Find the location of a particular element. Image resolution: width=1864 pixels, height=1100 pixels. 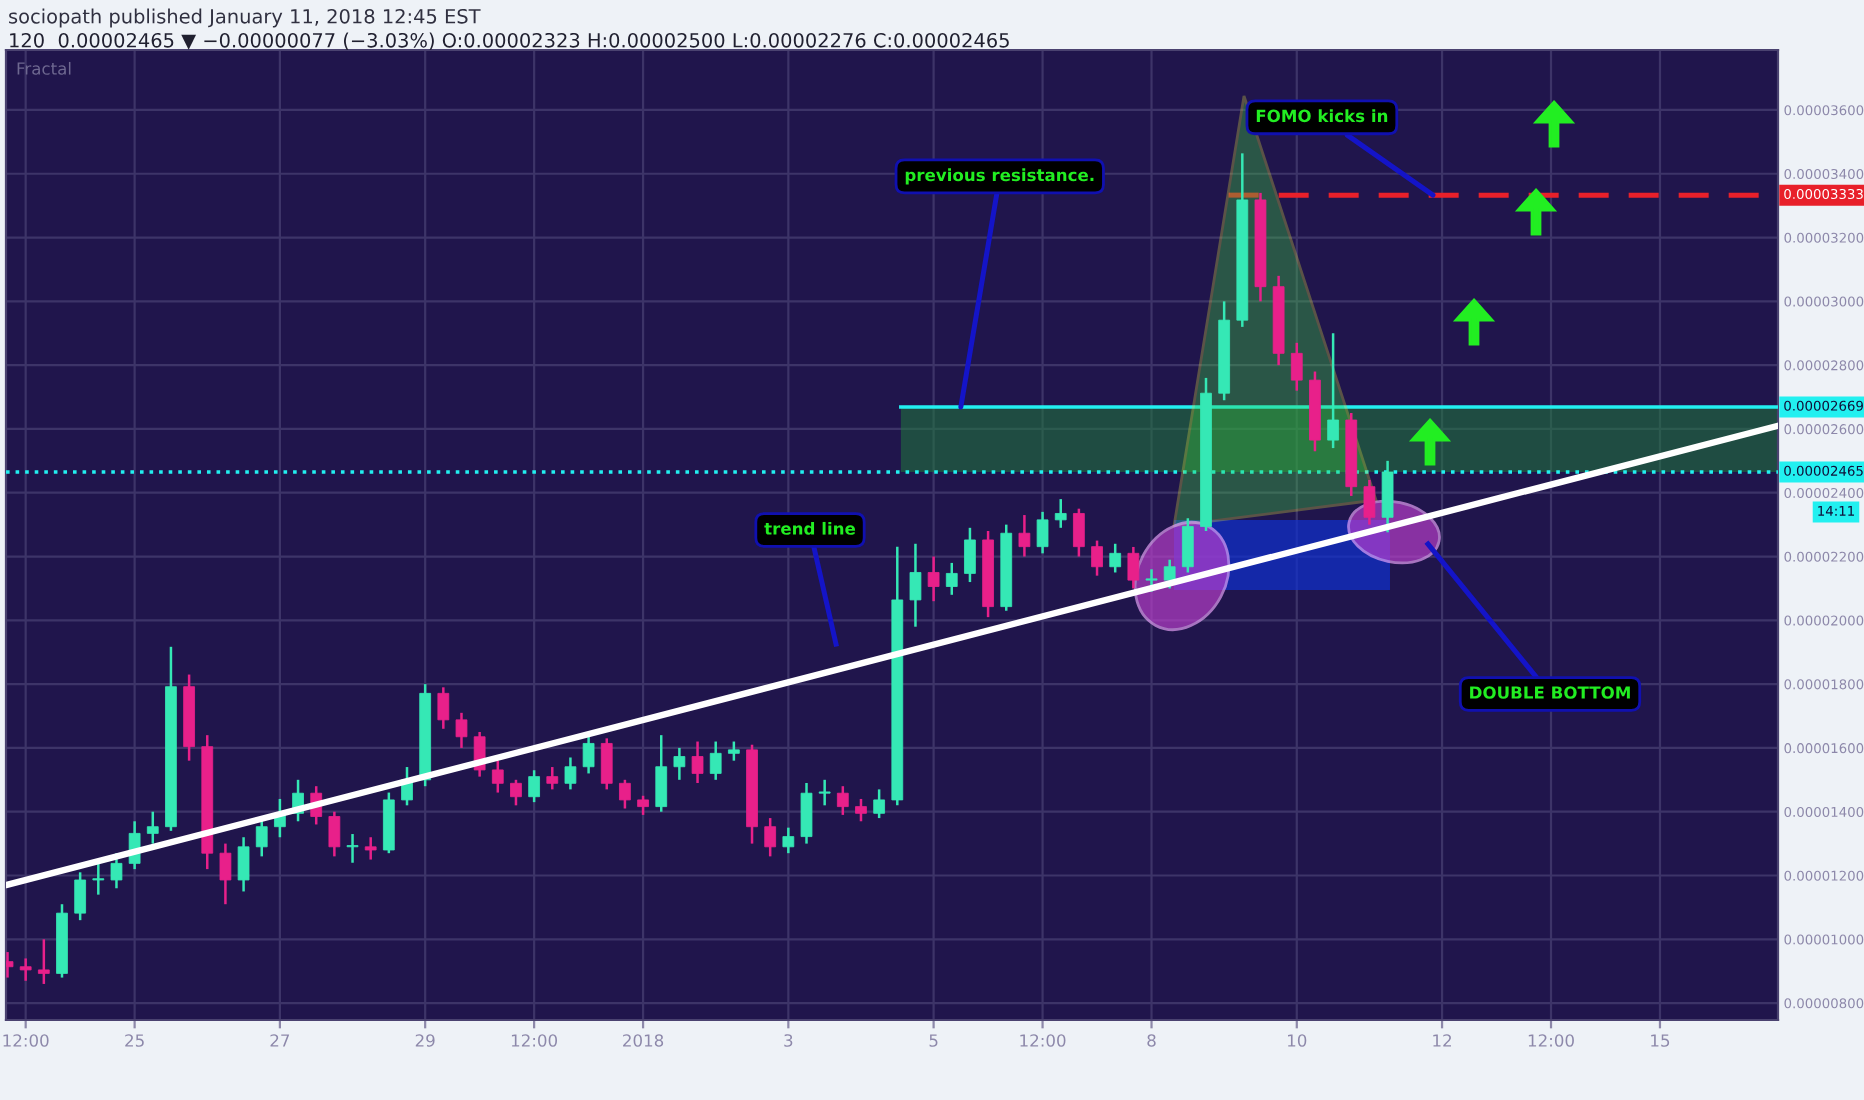

chart-subtitle: 120 0.00002465 ▼ −0.00000077 (−3.03%) O:0.00002323 H:0.00002500 L:0.00002276 C:0.00002465 is located at coordinates (509, 41).